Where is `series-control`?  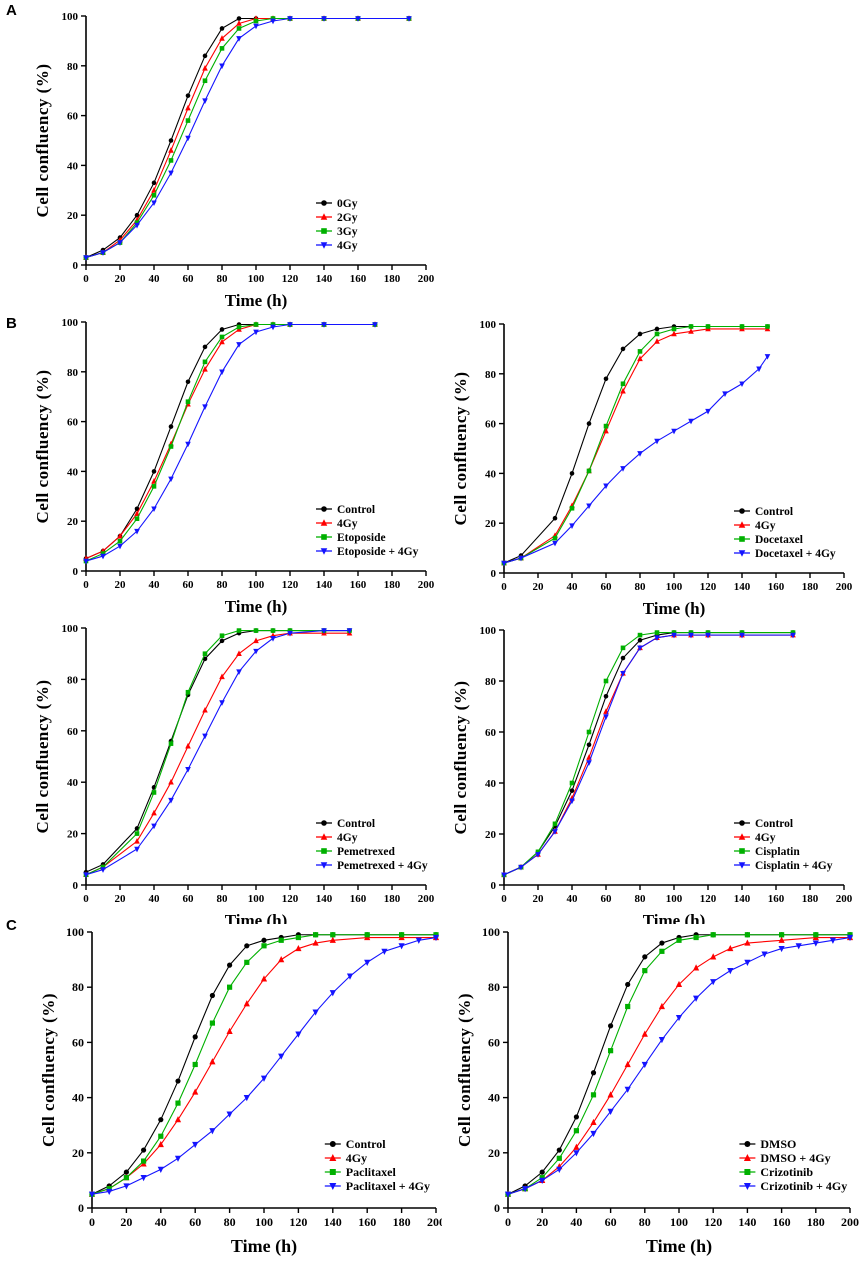
series-control is located at coordinates (264, 1064).